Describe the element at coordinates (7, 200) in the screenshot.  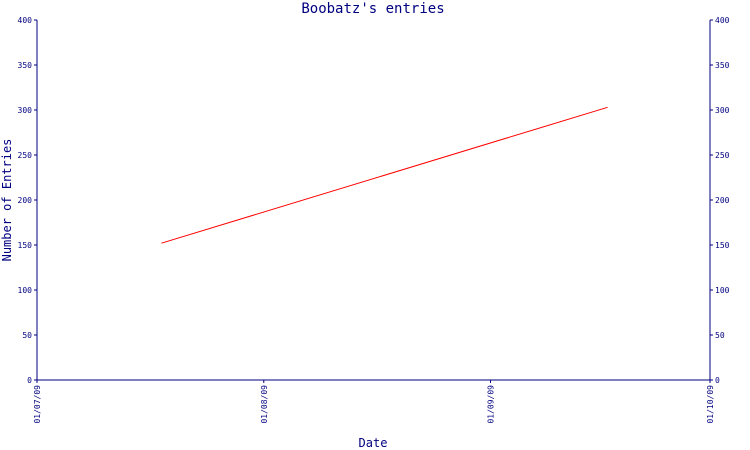
I see `y-axis-label: Number of Entries` at that location.